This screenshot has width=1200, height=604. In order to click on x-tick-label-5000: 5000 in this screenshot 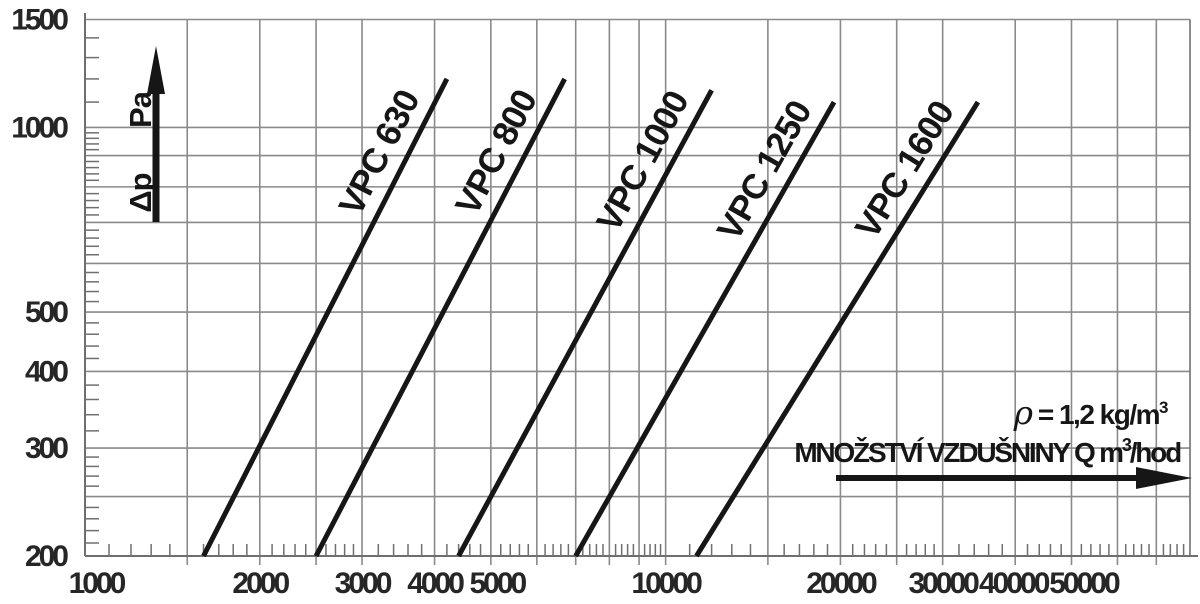, I will do `click(497, 583)`.